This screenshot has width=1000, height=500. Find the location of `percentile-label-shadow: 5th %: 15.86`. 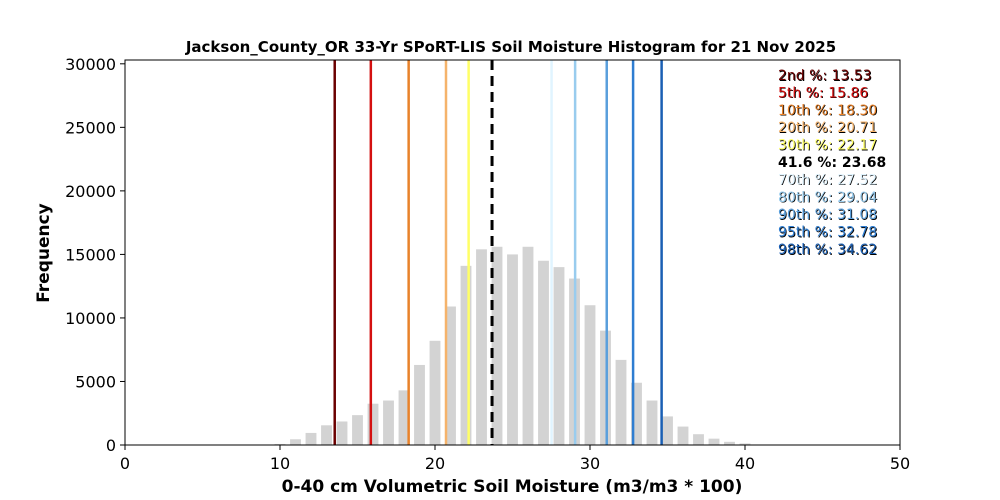

percentile-label-shadow: 5th %: 15.86 is located at coordinates (824, 94).